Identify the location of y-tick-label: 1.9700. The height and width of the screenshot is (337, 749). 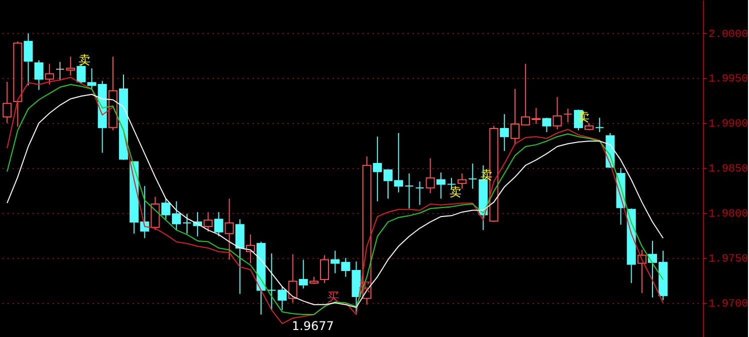
(728, 304).